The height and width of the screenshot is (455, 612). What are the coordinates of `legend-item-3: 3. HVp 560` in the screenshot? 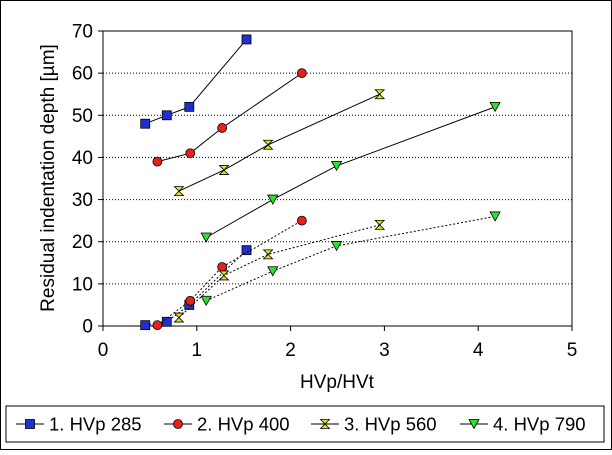 It's located at (374, 424).